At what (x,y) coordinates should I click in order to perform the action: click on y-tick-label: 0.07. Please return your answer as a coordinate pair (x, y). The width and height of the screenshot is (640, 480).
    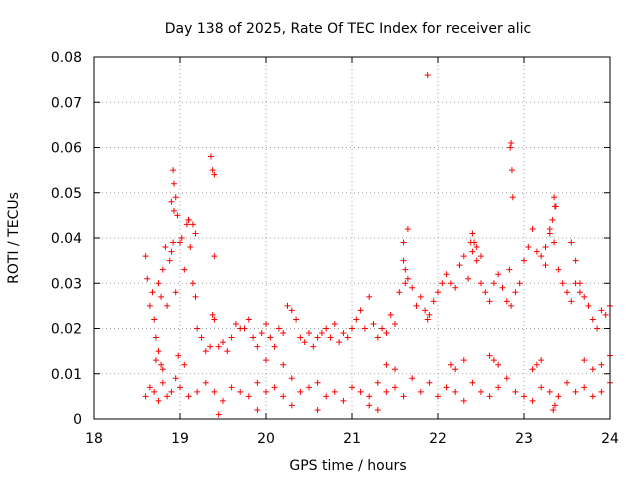
    Looking at the image, I should click on (66, 103).